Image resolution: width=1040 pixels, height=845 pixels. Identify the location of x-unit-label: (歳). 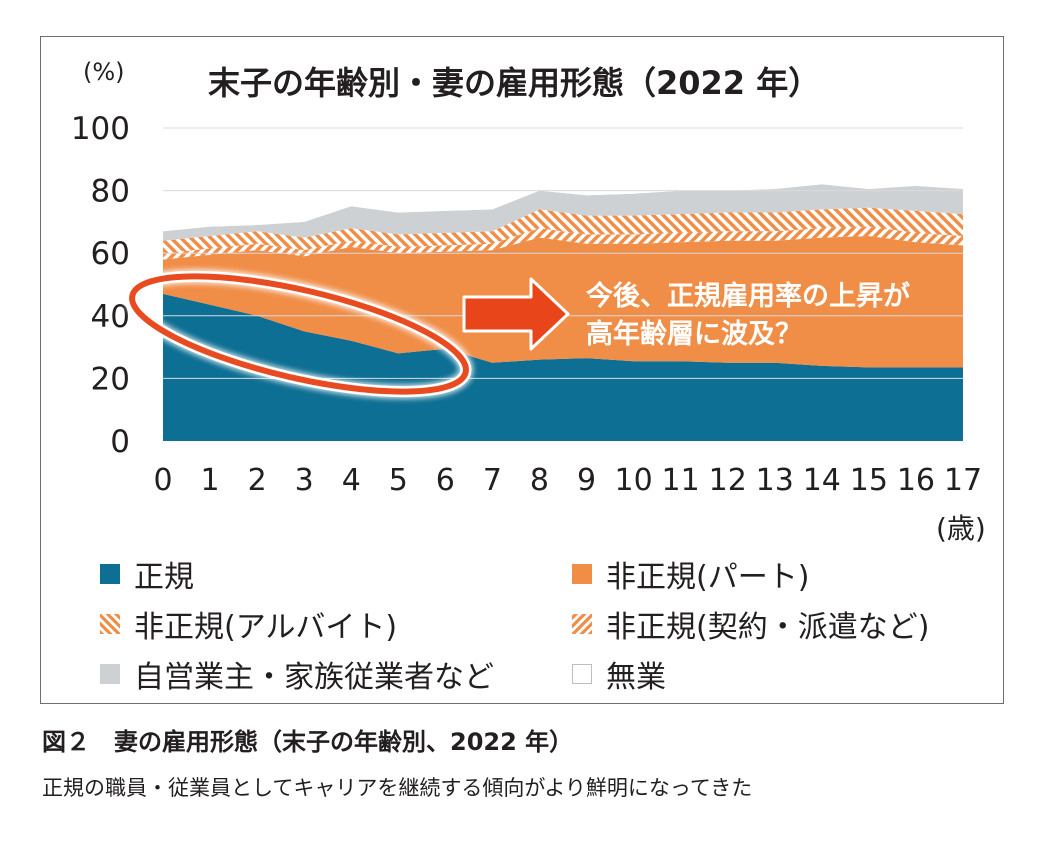
(961, 528).